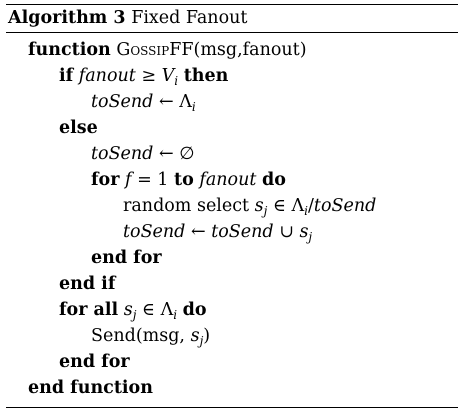 The width and height of the screenshot is (460, 408). What do you see at coordinates (232, 310) in the screenshot?
I see `line-for-all: for all sj ∈ Λi do` at bounding box center [232, 310].